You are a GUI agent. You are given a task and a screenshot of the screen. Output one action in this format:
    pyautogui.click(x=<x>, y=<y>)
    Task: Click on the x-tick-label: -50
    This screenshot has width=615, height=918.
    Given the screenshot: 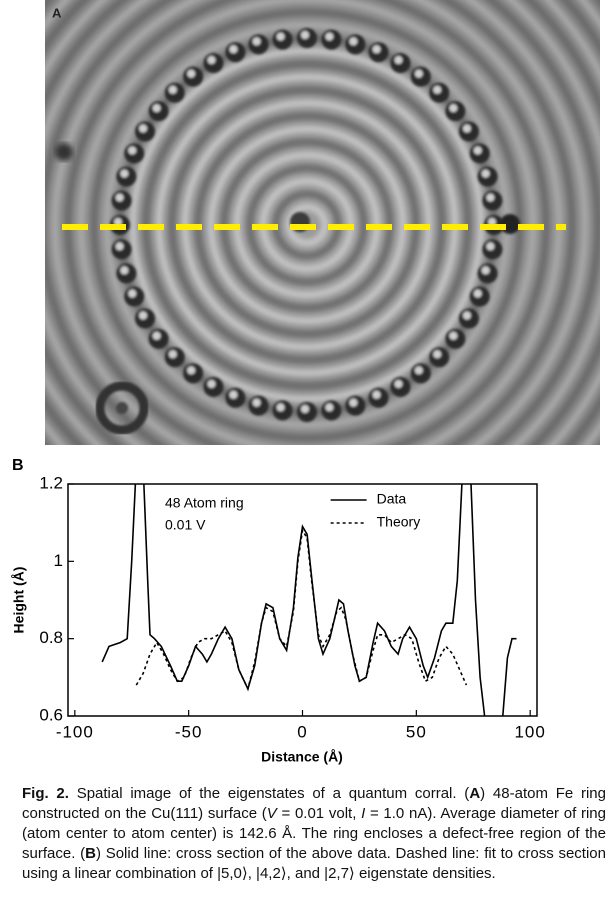 What is the action you would take?
    pyautogui.click(x=189, y=731)
    